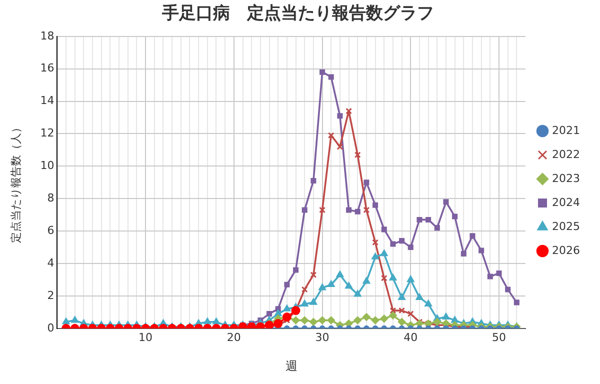  Describe the element at coordinates (566, 154) in the screenshot. I see `legend-label: 2022` at that location.